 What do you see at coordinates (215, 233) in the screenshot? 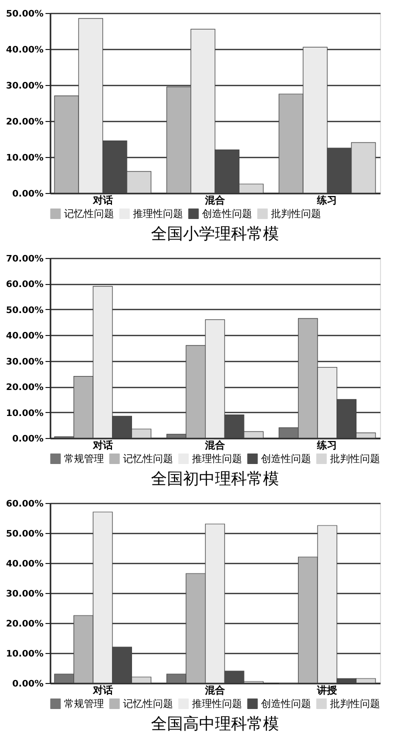
I see `text: 全国小学理科常模` at bounding box center [215, 233].